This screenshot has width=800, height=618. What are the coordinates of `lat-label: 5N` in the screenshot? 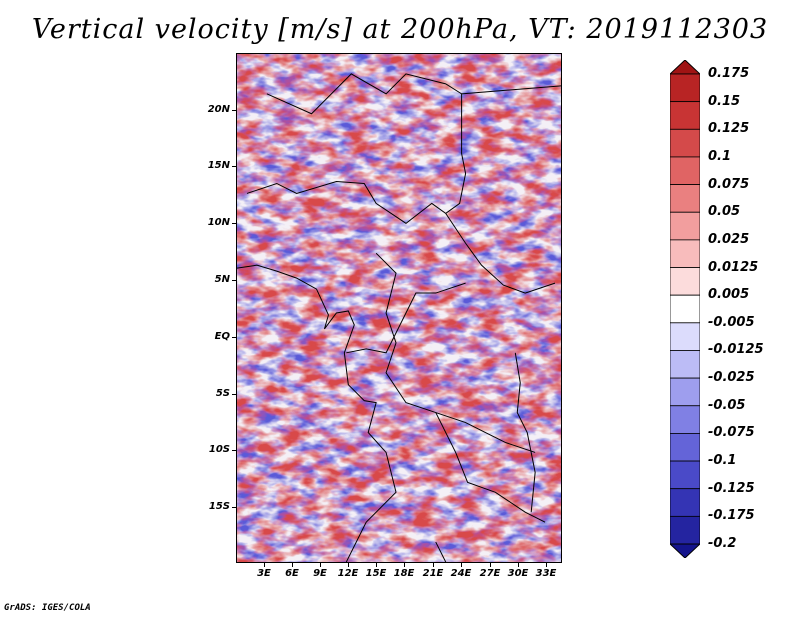 It's located at (222, 279).